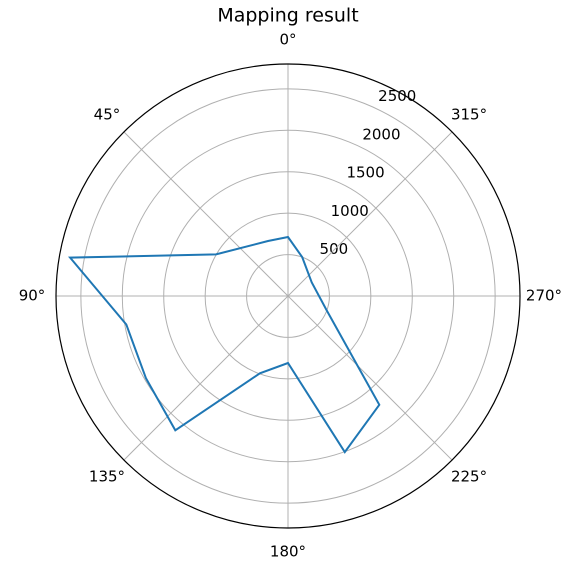  I want to click on theta-tick-label: 0°, so click(287, 40).